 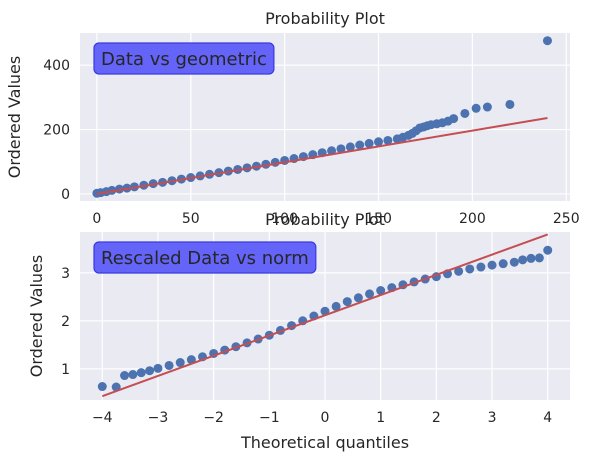 What do you see at coordinates (65, 322) in the screenshot?
I see `y-tick-label: 2` at bounding box center [65, 322].